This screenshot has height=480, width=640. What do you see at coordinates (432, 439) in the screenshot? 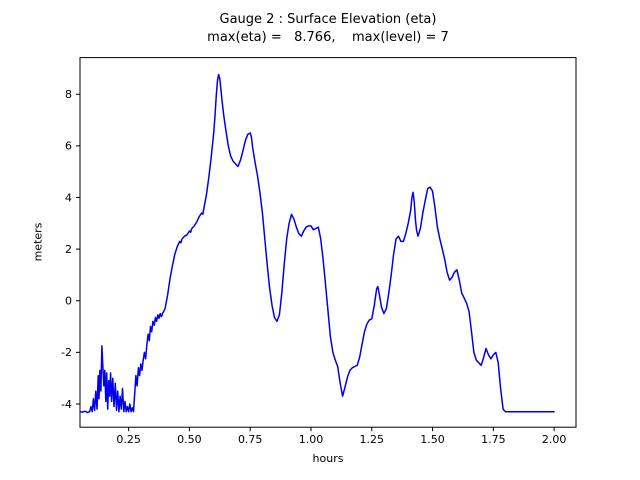
I see `x-tick-label: 1.50` at bounding box center [432, 439].